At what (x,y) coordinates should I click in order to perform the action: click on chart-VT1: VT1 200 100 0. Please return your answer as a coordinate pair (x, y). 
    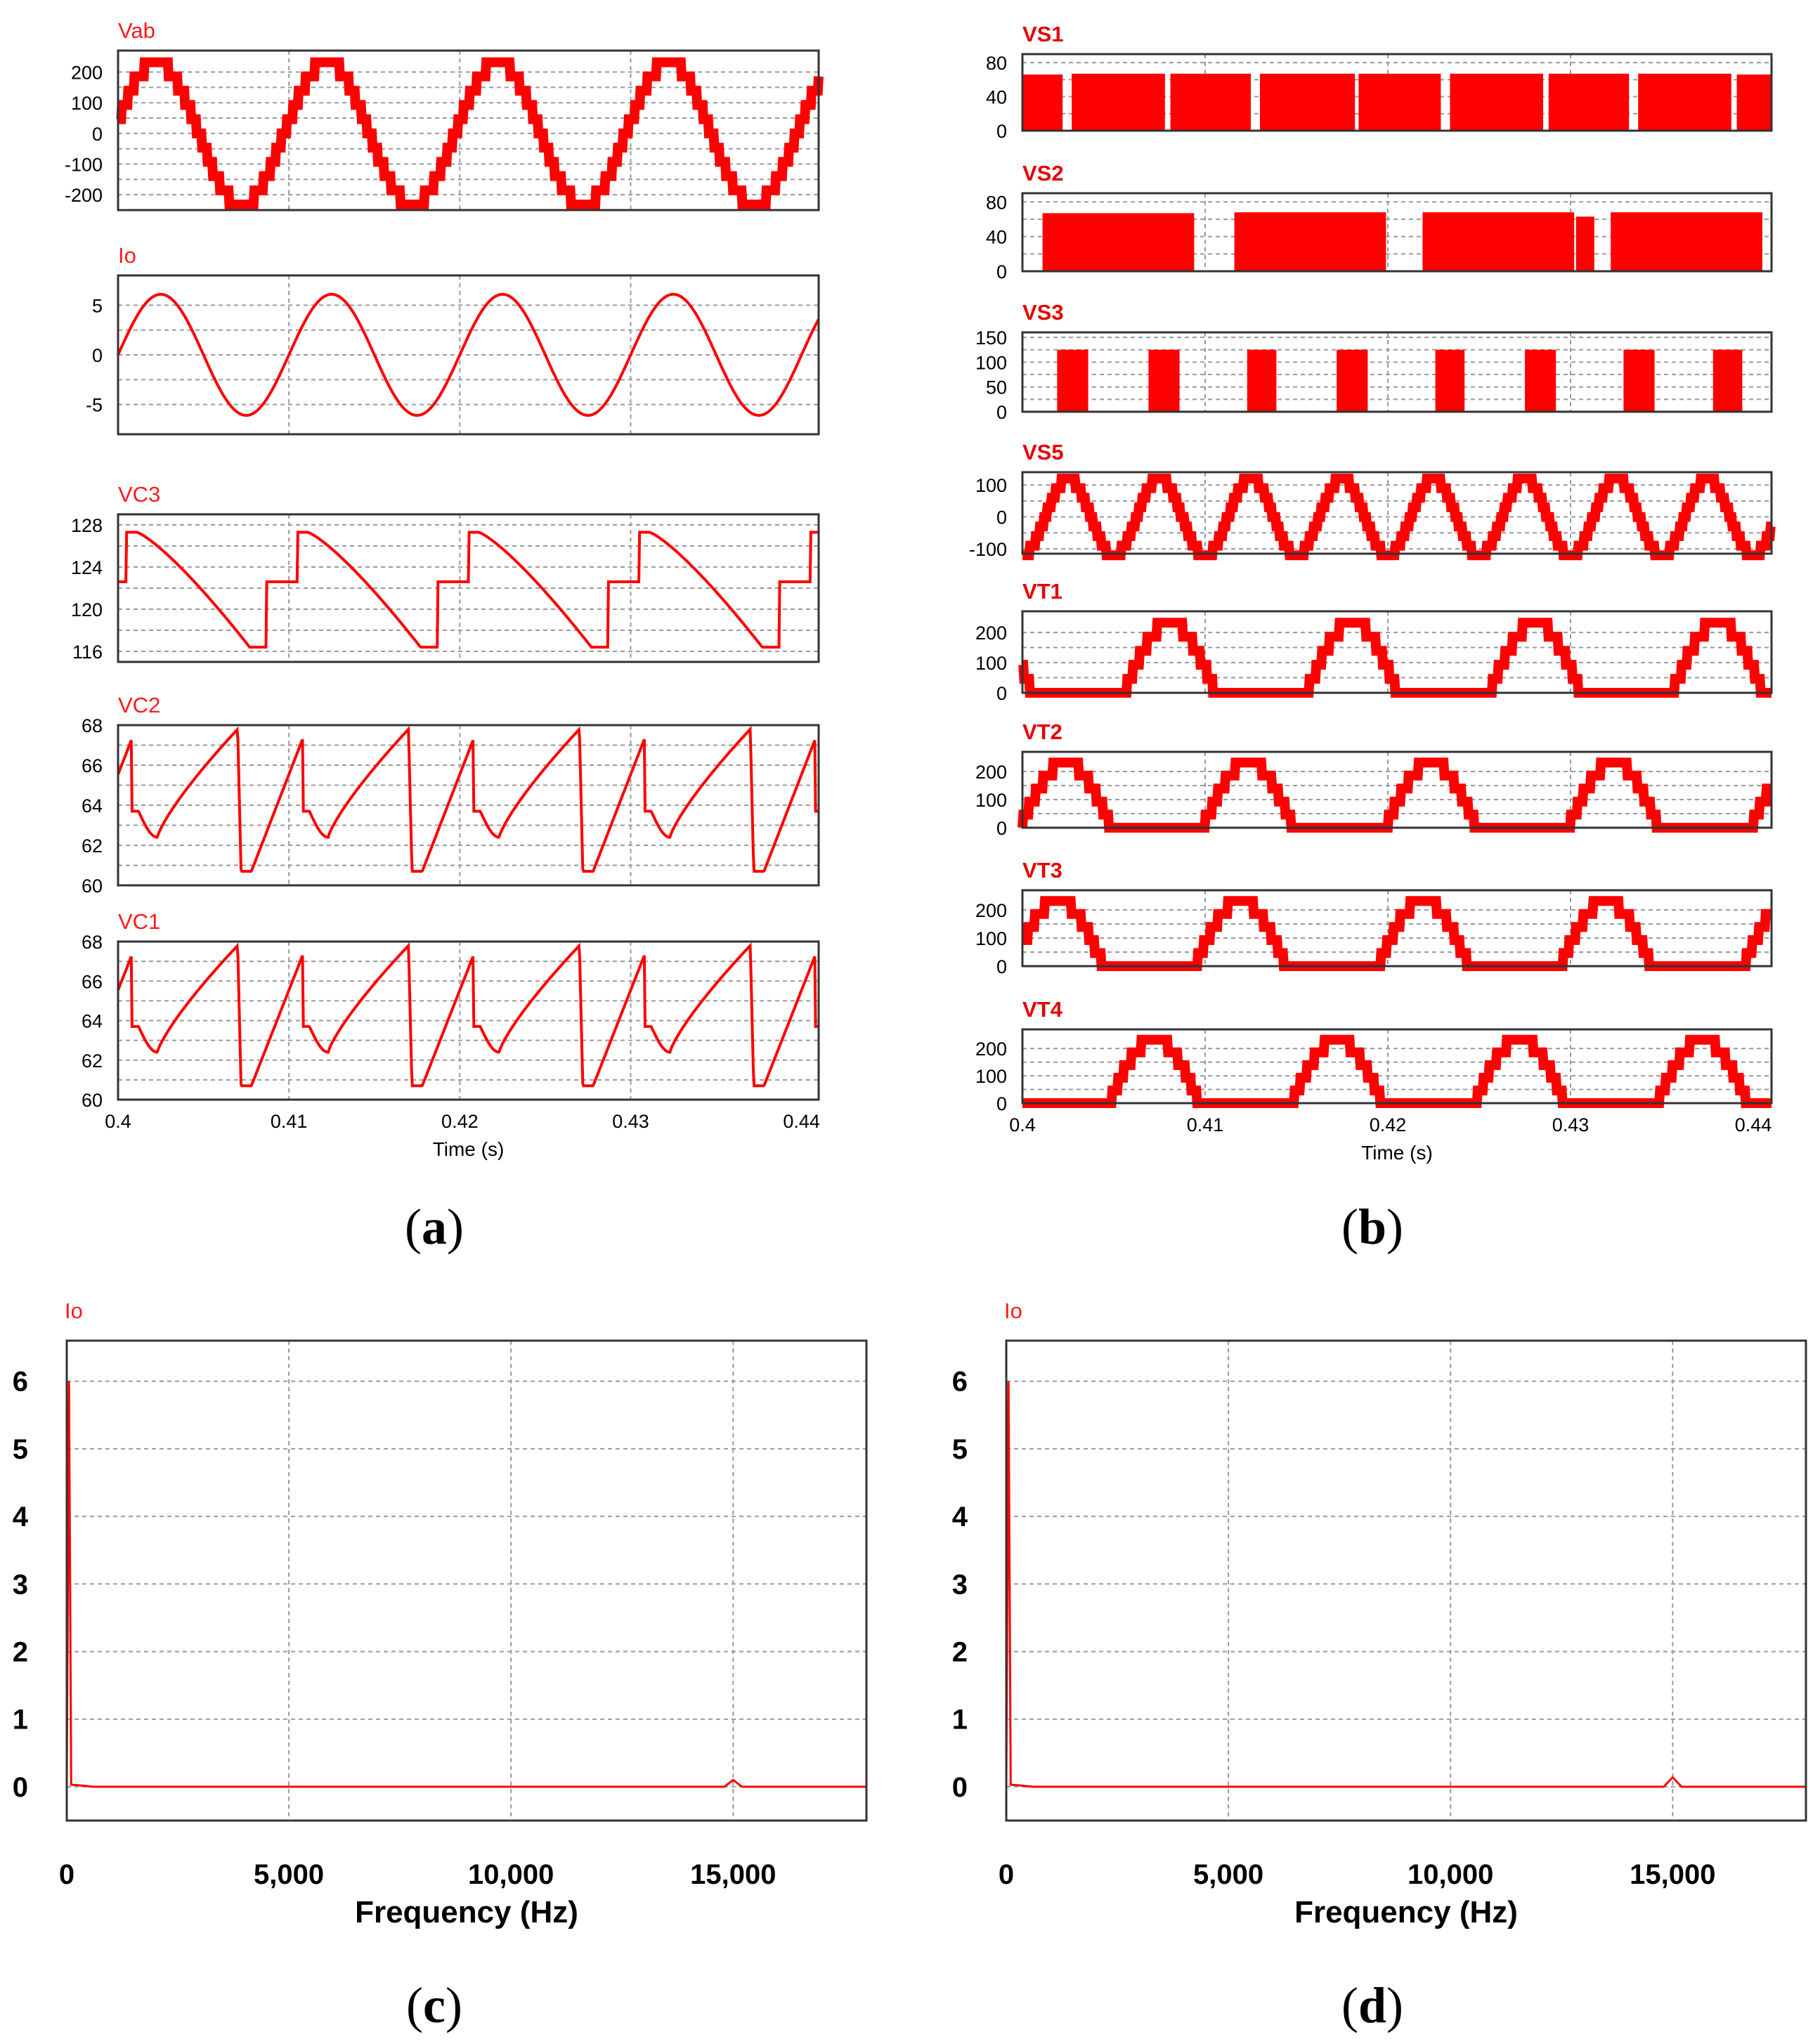
    Looking at the image, I should click on (1374, 641).